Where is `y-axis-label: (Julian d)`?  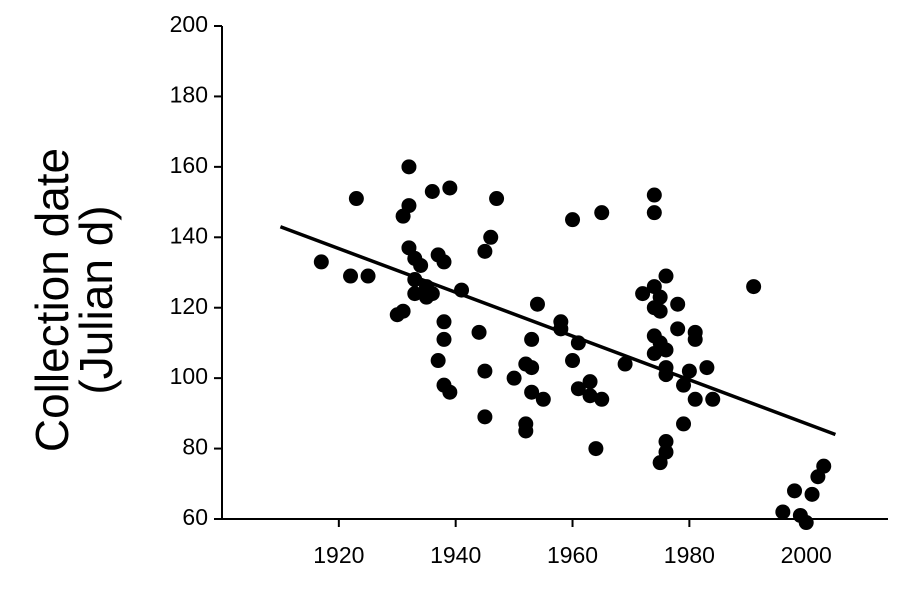
y-axis-label: (Julian d) is located at coordinates (96, 299).